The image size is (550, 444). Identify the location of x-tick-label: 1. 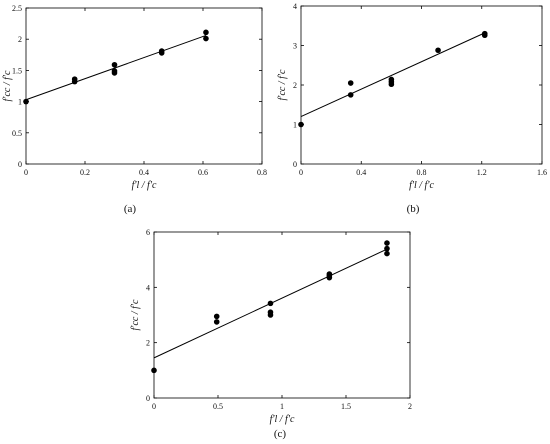
(282, 406).